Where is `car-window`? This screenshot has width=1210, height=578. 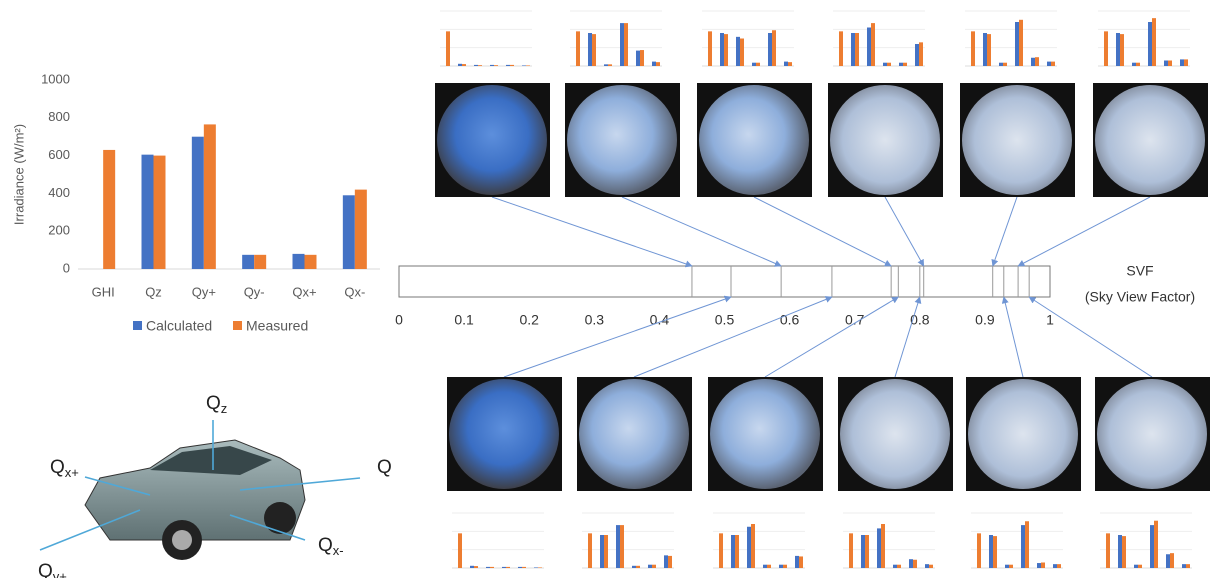
car-window is located at coordinates (211, 460).